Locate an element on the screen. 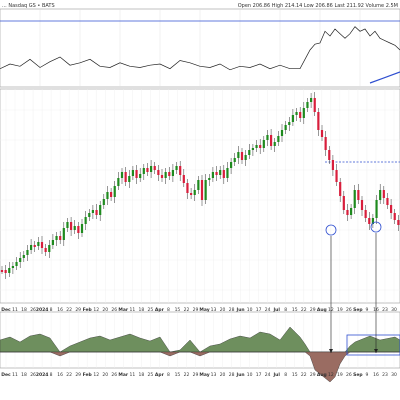 Image resolution: width=400 pixels, height=400 pixels. x-tick-label: 28 is located at coordinates (232, 310).